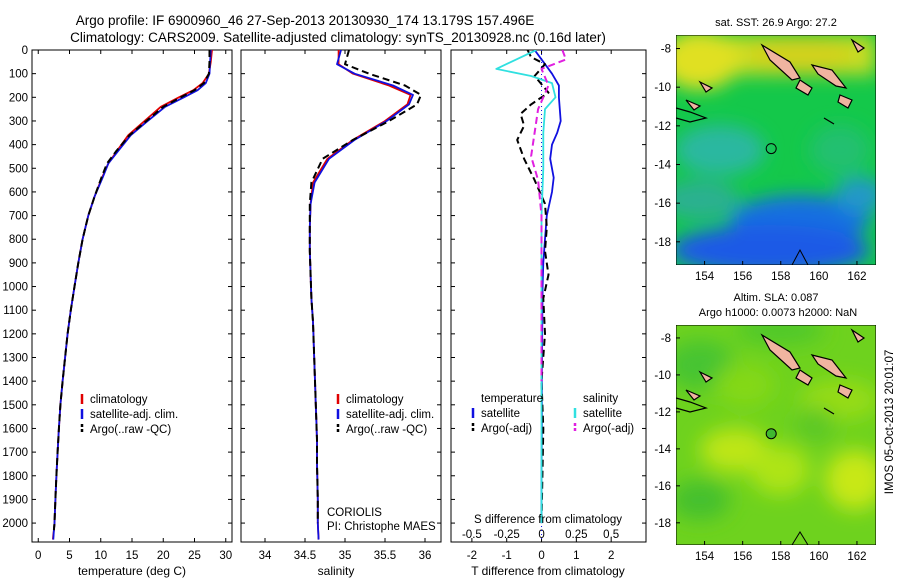 This screenshot has height=580, width=900. What do you see at coordinates (15, 524) in the screenshot?
I see `y-tick-label: 2000` at bounding box center [15, 524].